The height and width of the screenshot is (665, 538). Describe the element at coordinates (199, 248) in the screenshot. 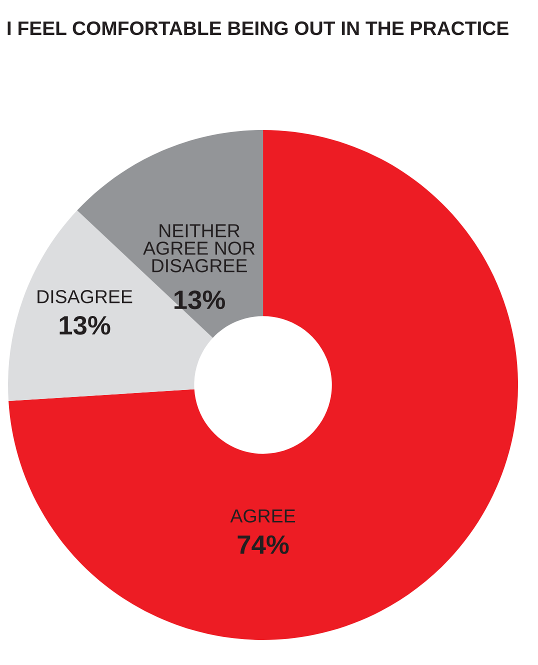

I see `slice-label: NEITHER AGREE NOR DISAGREE` at that location.